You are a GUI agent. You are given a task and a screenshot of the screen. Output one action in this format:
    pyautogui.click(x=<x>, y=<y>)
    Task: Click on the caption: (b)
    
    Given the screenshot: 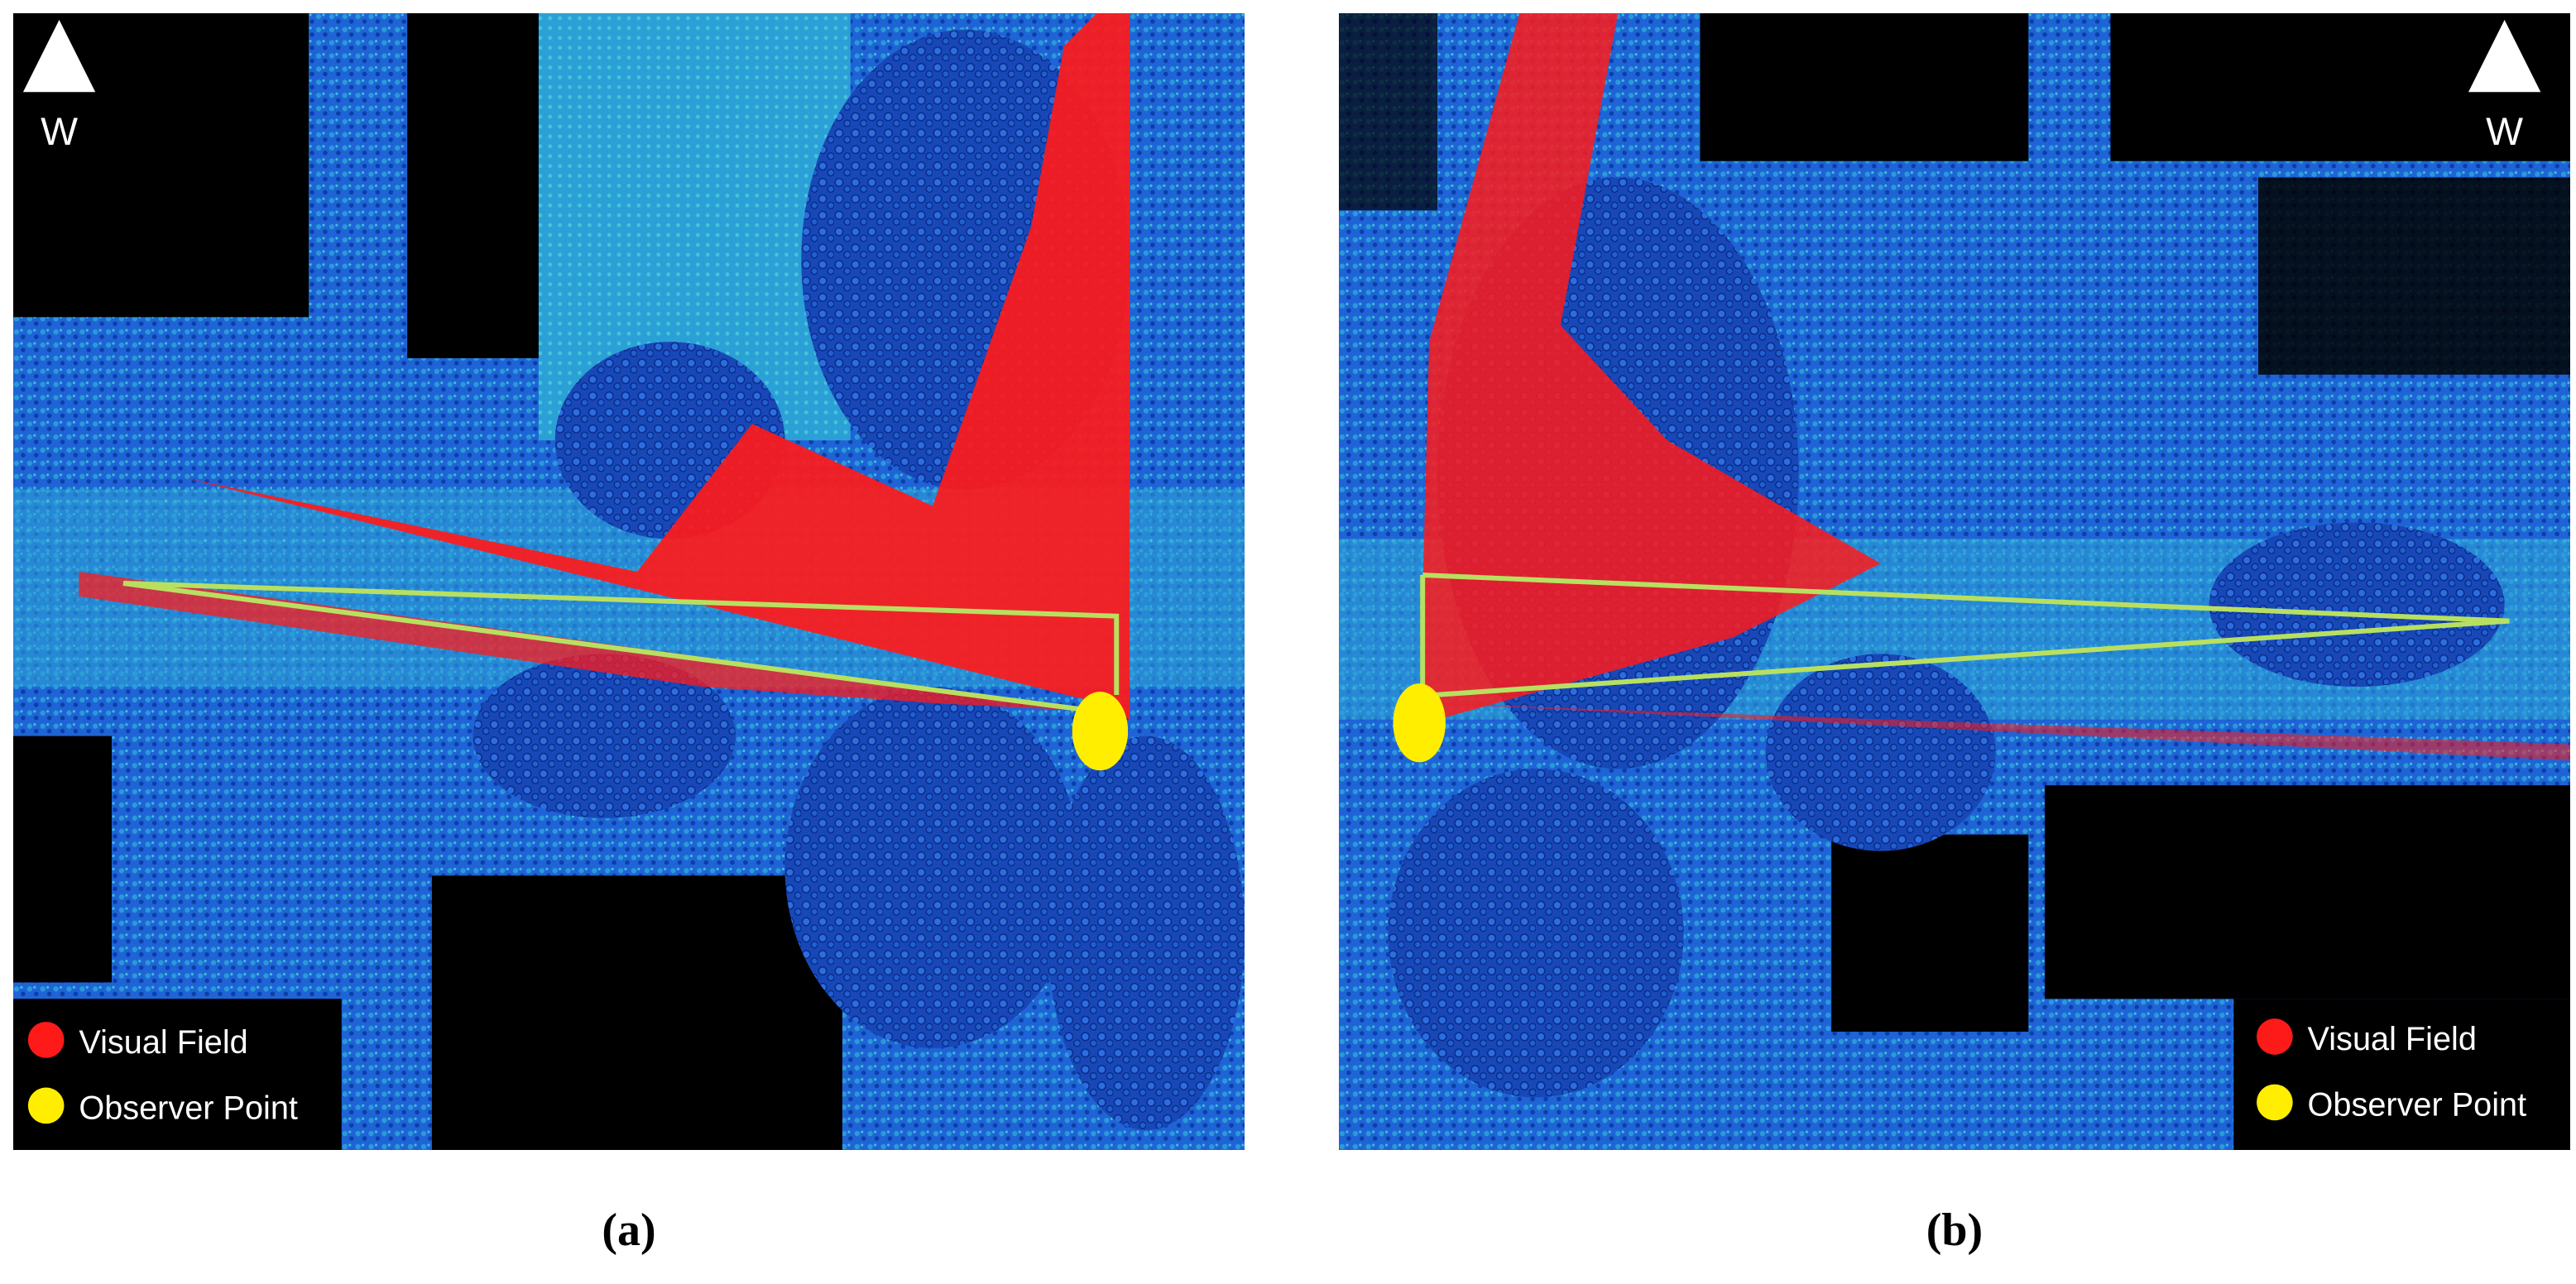 What is the action you would take?
    pyautogui.click(x=1955, y=1230)
    